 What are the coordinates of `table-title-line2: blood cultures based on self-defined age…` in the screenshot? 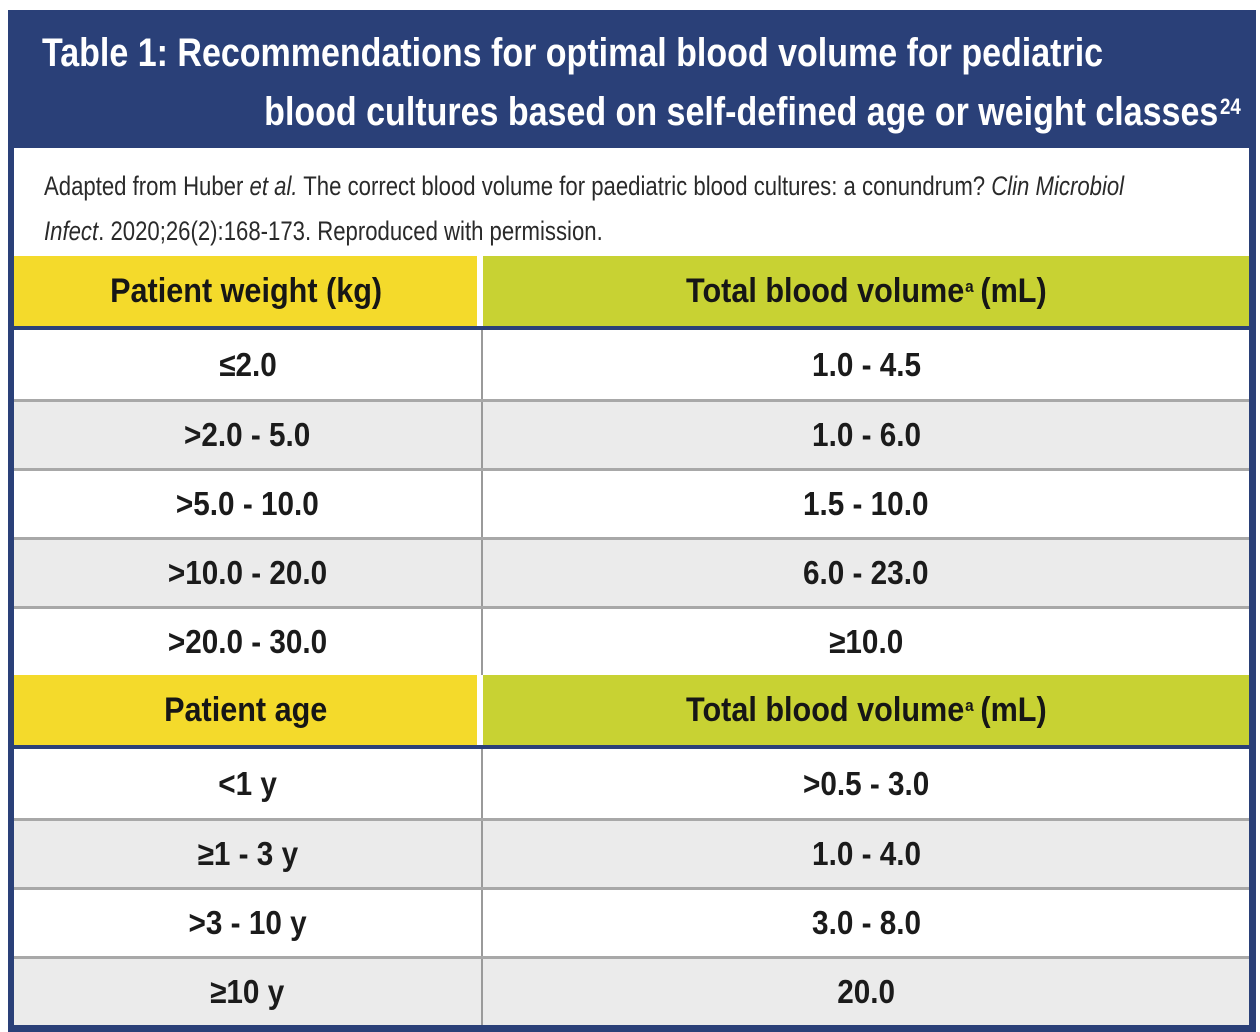 It's located at (632, 109).